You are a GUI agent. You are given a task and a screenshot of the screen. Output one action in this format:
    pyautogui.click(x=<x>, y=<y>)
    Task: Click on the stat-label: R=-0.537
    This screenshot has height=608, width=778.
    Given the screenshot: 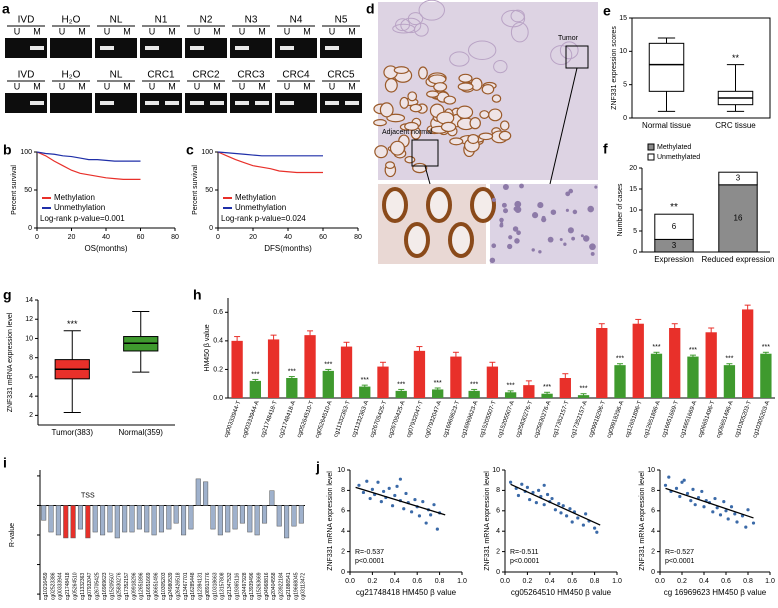 What is the action you would take?
    pyautogui.click(x=369, y=552)
    